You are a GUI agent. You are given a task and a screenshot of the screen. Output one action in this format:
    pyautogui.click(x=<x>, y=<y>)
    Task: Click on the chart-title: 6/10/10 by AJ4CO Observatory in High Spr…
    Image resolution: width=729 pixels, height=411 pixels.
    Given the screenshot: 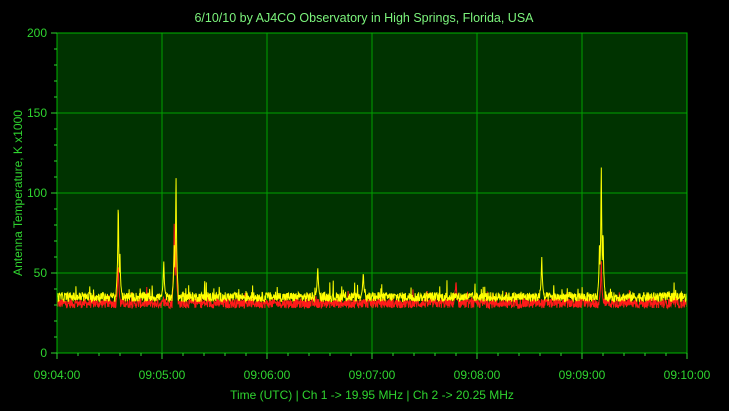 What is the action you would take?
    pyautogui.click(x=364, y=18)
    